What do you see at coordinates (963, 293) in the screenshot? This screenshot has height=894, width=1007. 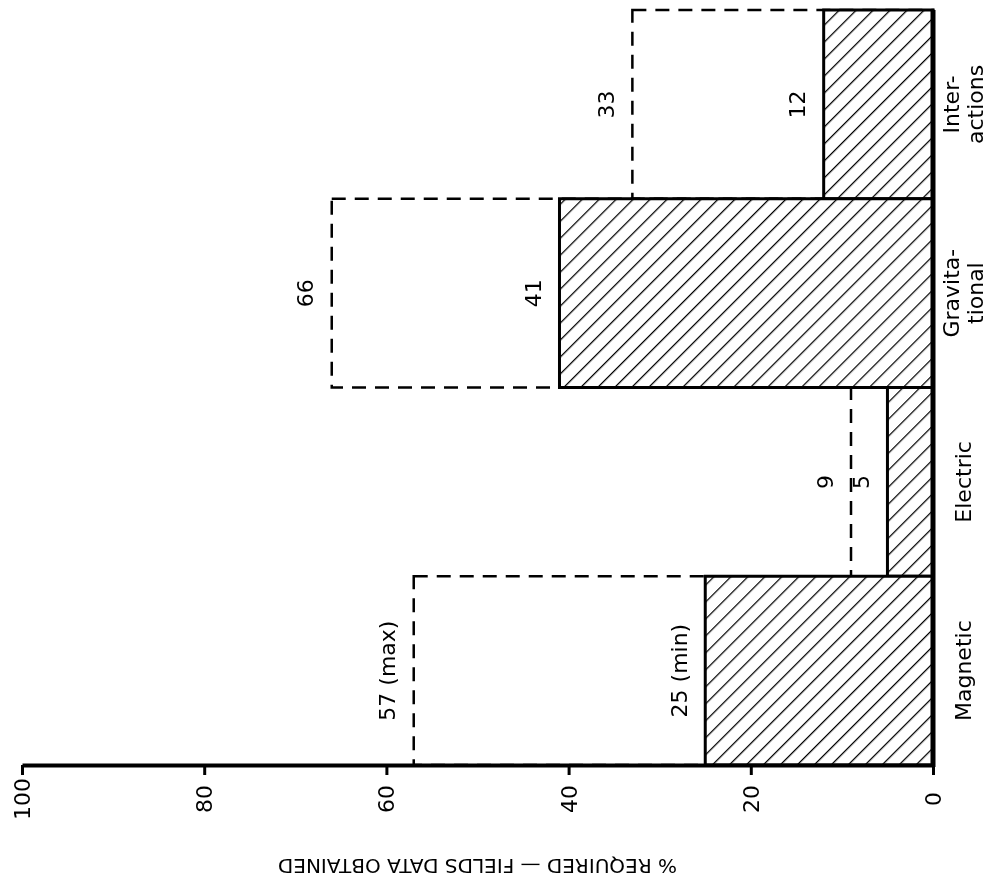 I see `y-tick-label: Gravita- tional` at bounding box center [963, 293].